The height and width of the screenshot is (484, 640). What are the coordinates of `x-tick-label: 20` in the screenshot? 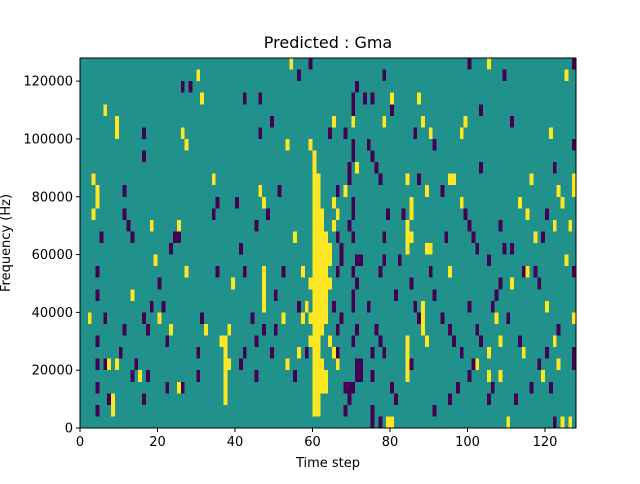 It's located at (157, 442).